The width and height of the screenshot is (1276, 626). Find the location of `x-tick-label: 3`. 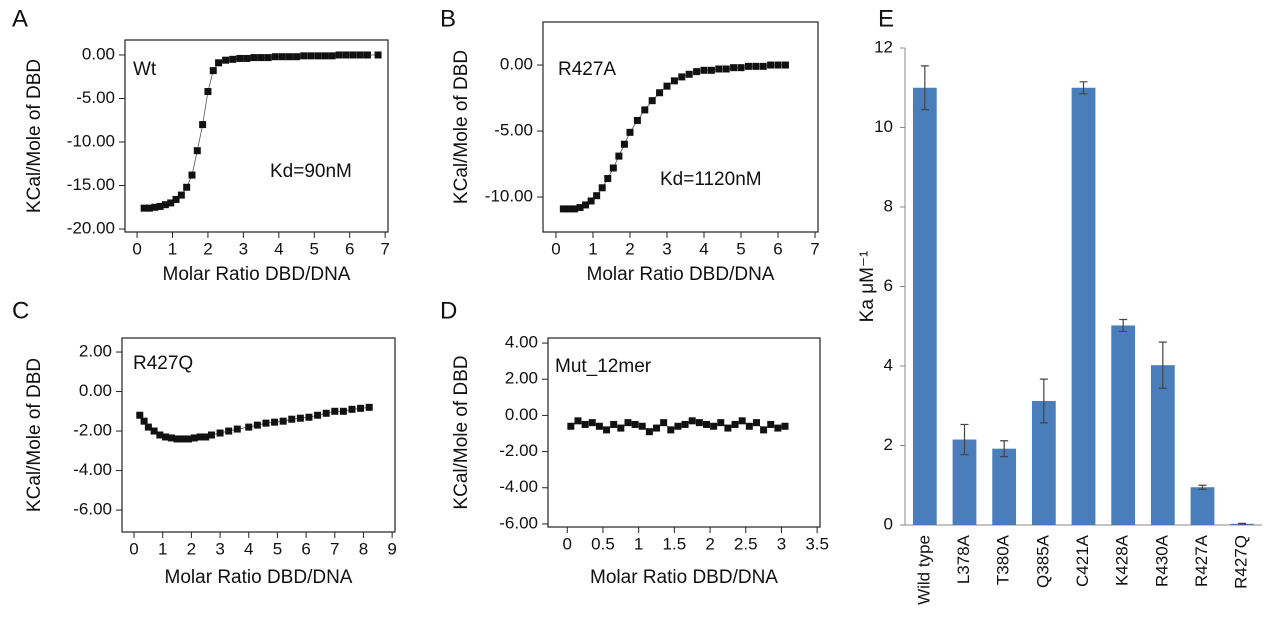

x-tick-label: 3 is located at coordinates (243, 248).